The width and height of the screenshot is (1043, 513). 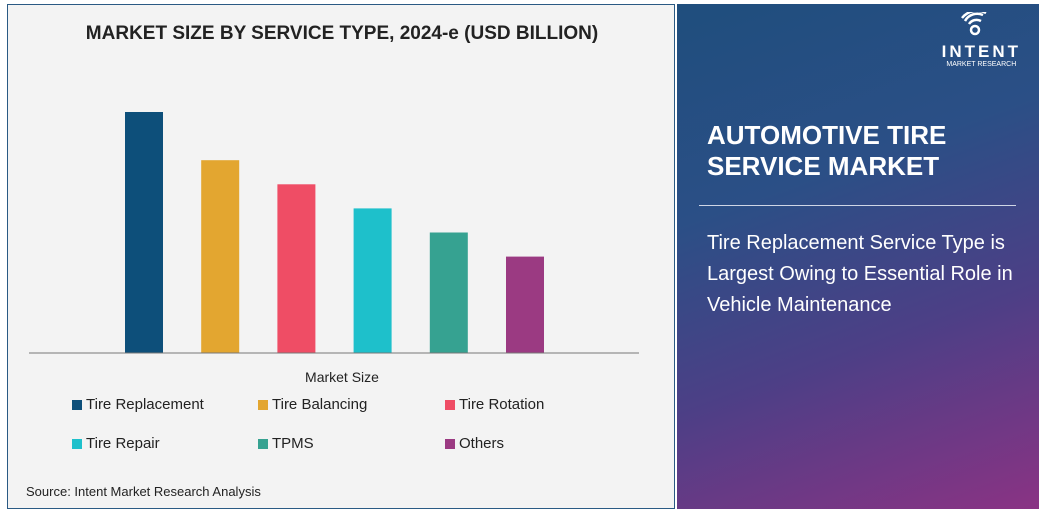 I want to click on legend-label: Tire Rotation, so click(x=502, y=404).